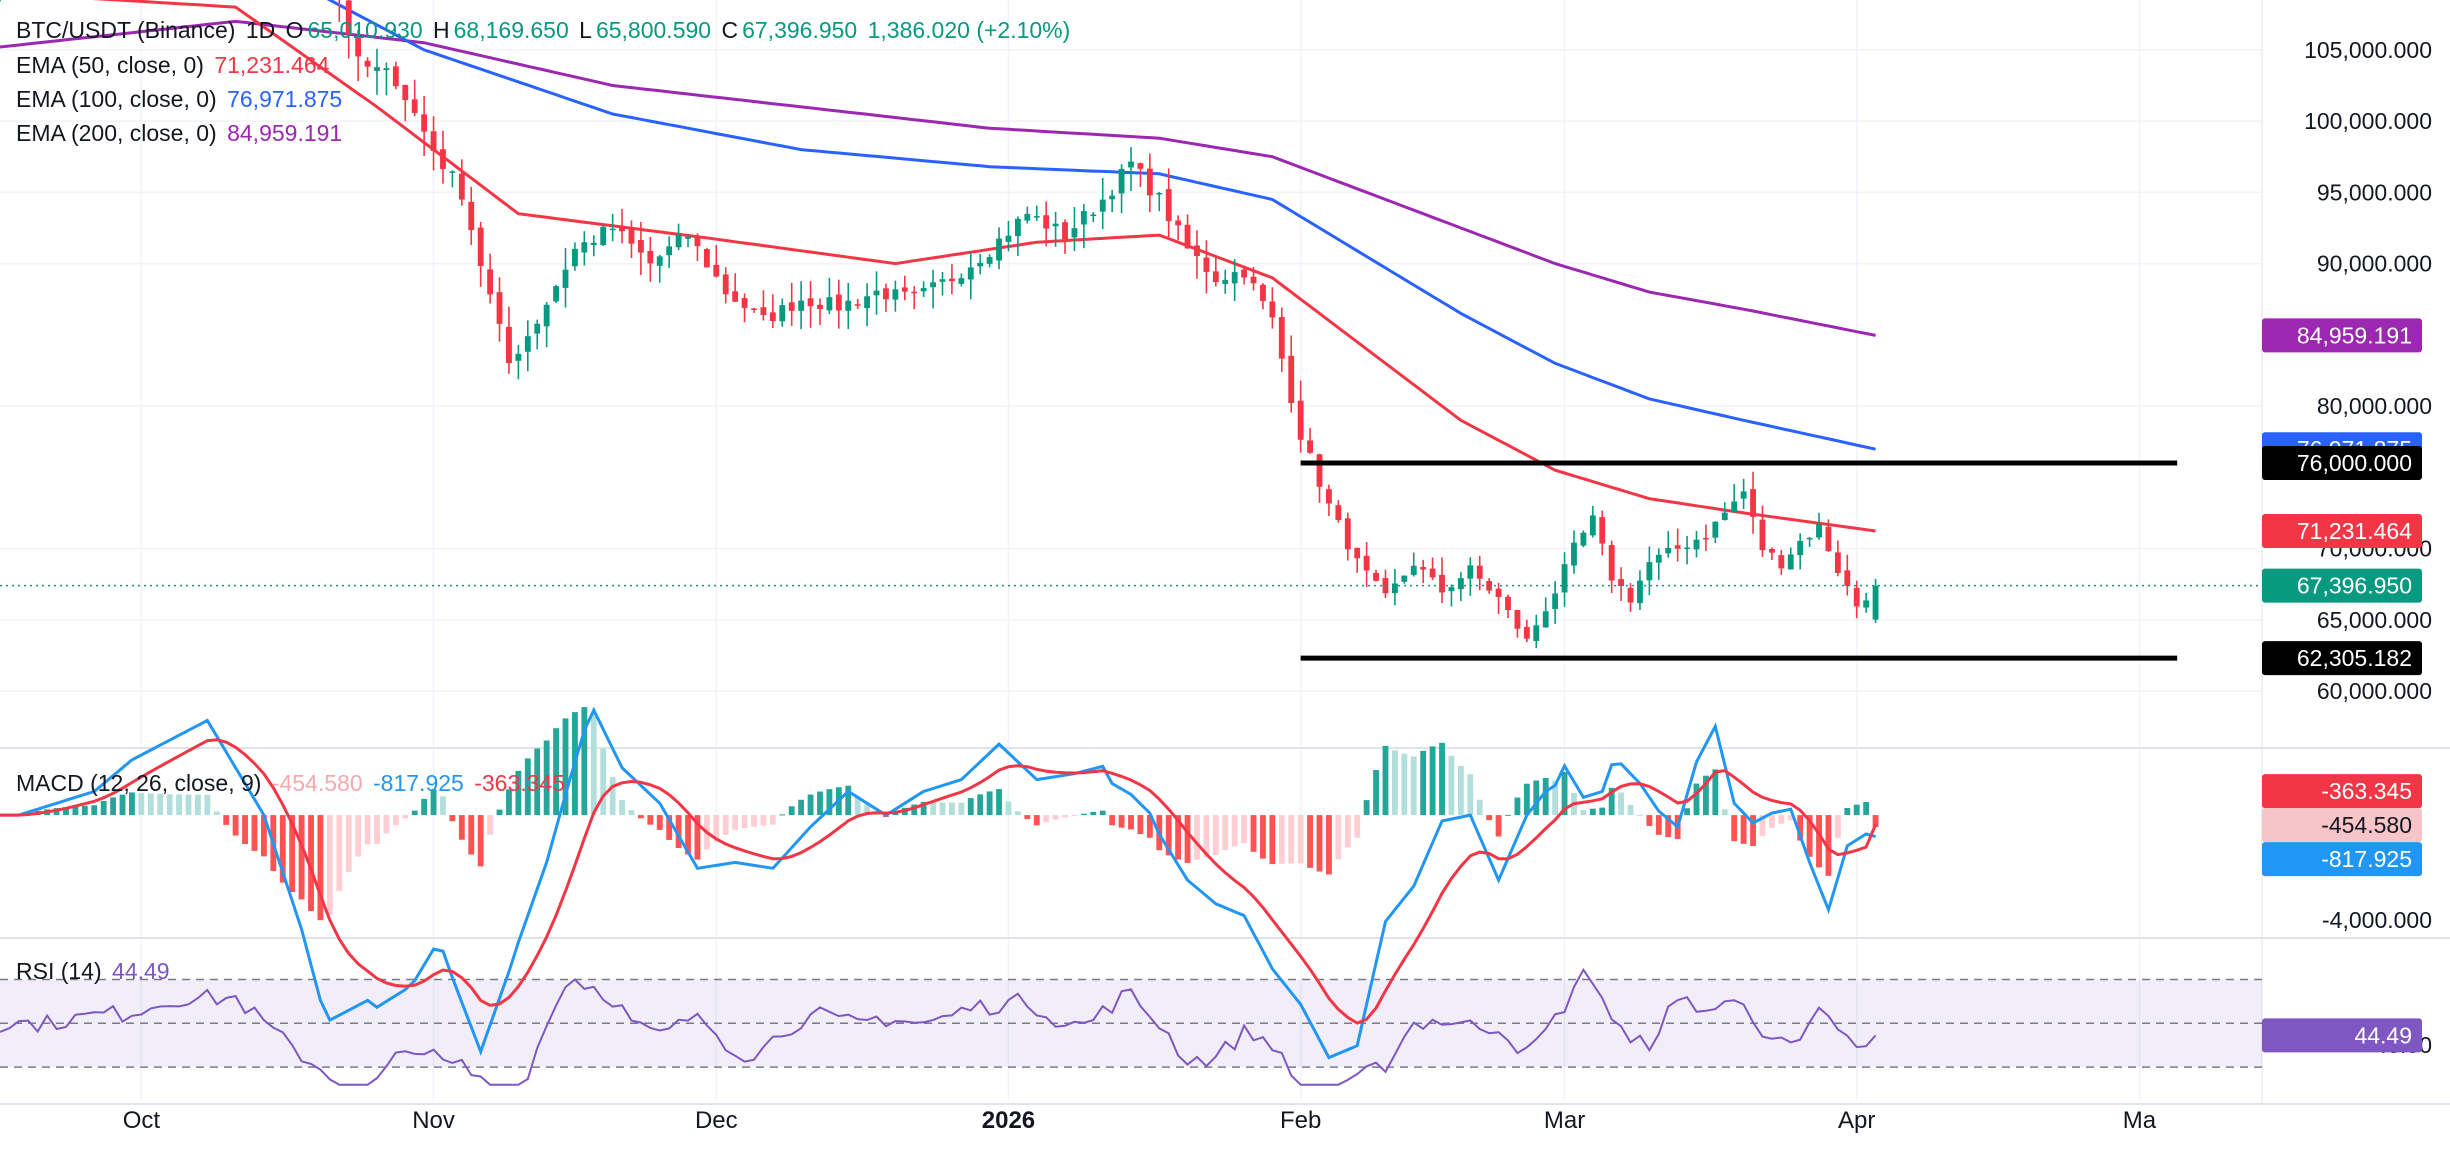 Image resolution: width=2450 pixels, height=1156 pixels. Describe the element at coordinates (174, 65) in the screenshot. I see `ema50-legend: EMA (50, close, 0) 71,231.464` at that location.